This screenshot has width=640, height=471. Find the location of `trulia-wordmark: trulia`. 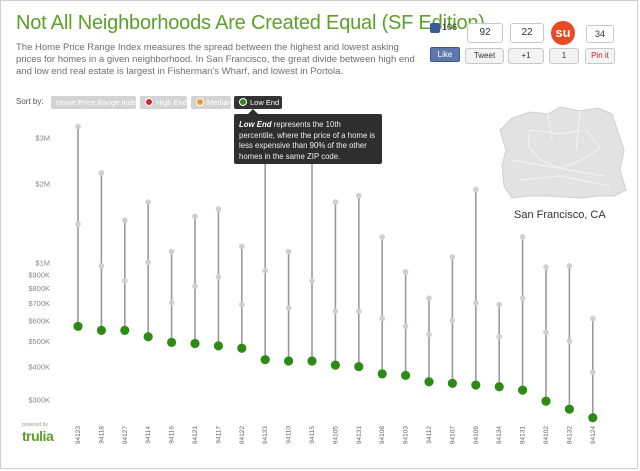

trulia-wordmark: trulia is located at coordinates (38, 436).